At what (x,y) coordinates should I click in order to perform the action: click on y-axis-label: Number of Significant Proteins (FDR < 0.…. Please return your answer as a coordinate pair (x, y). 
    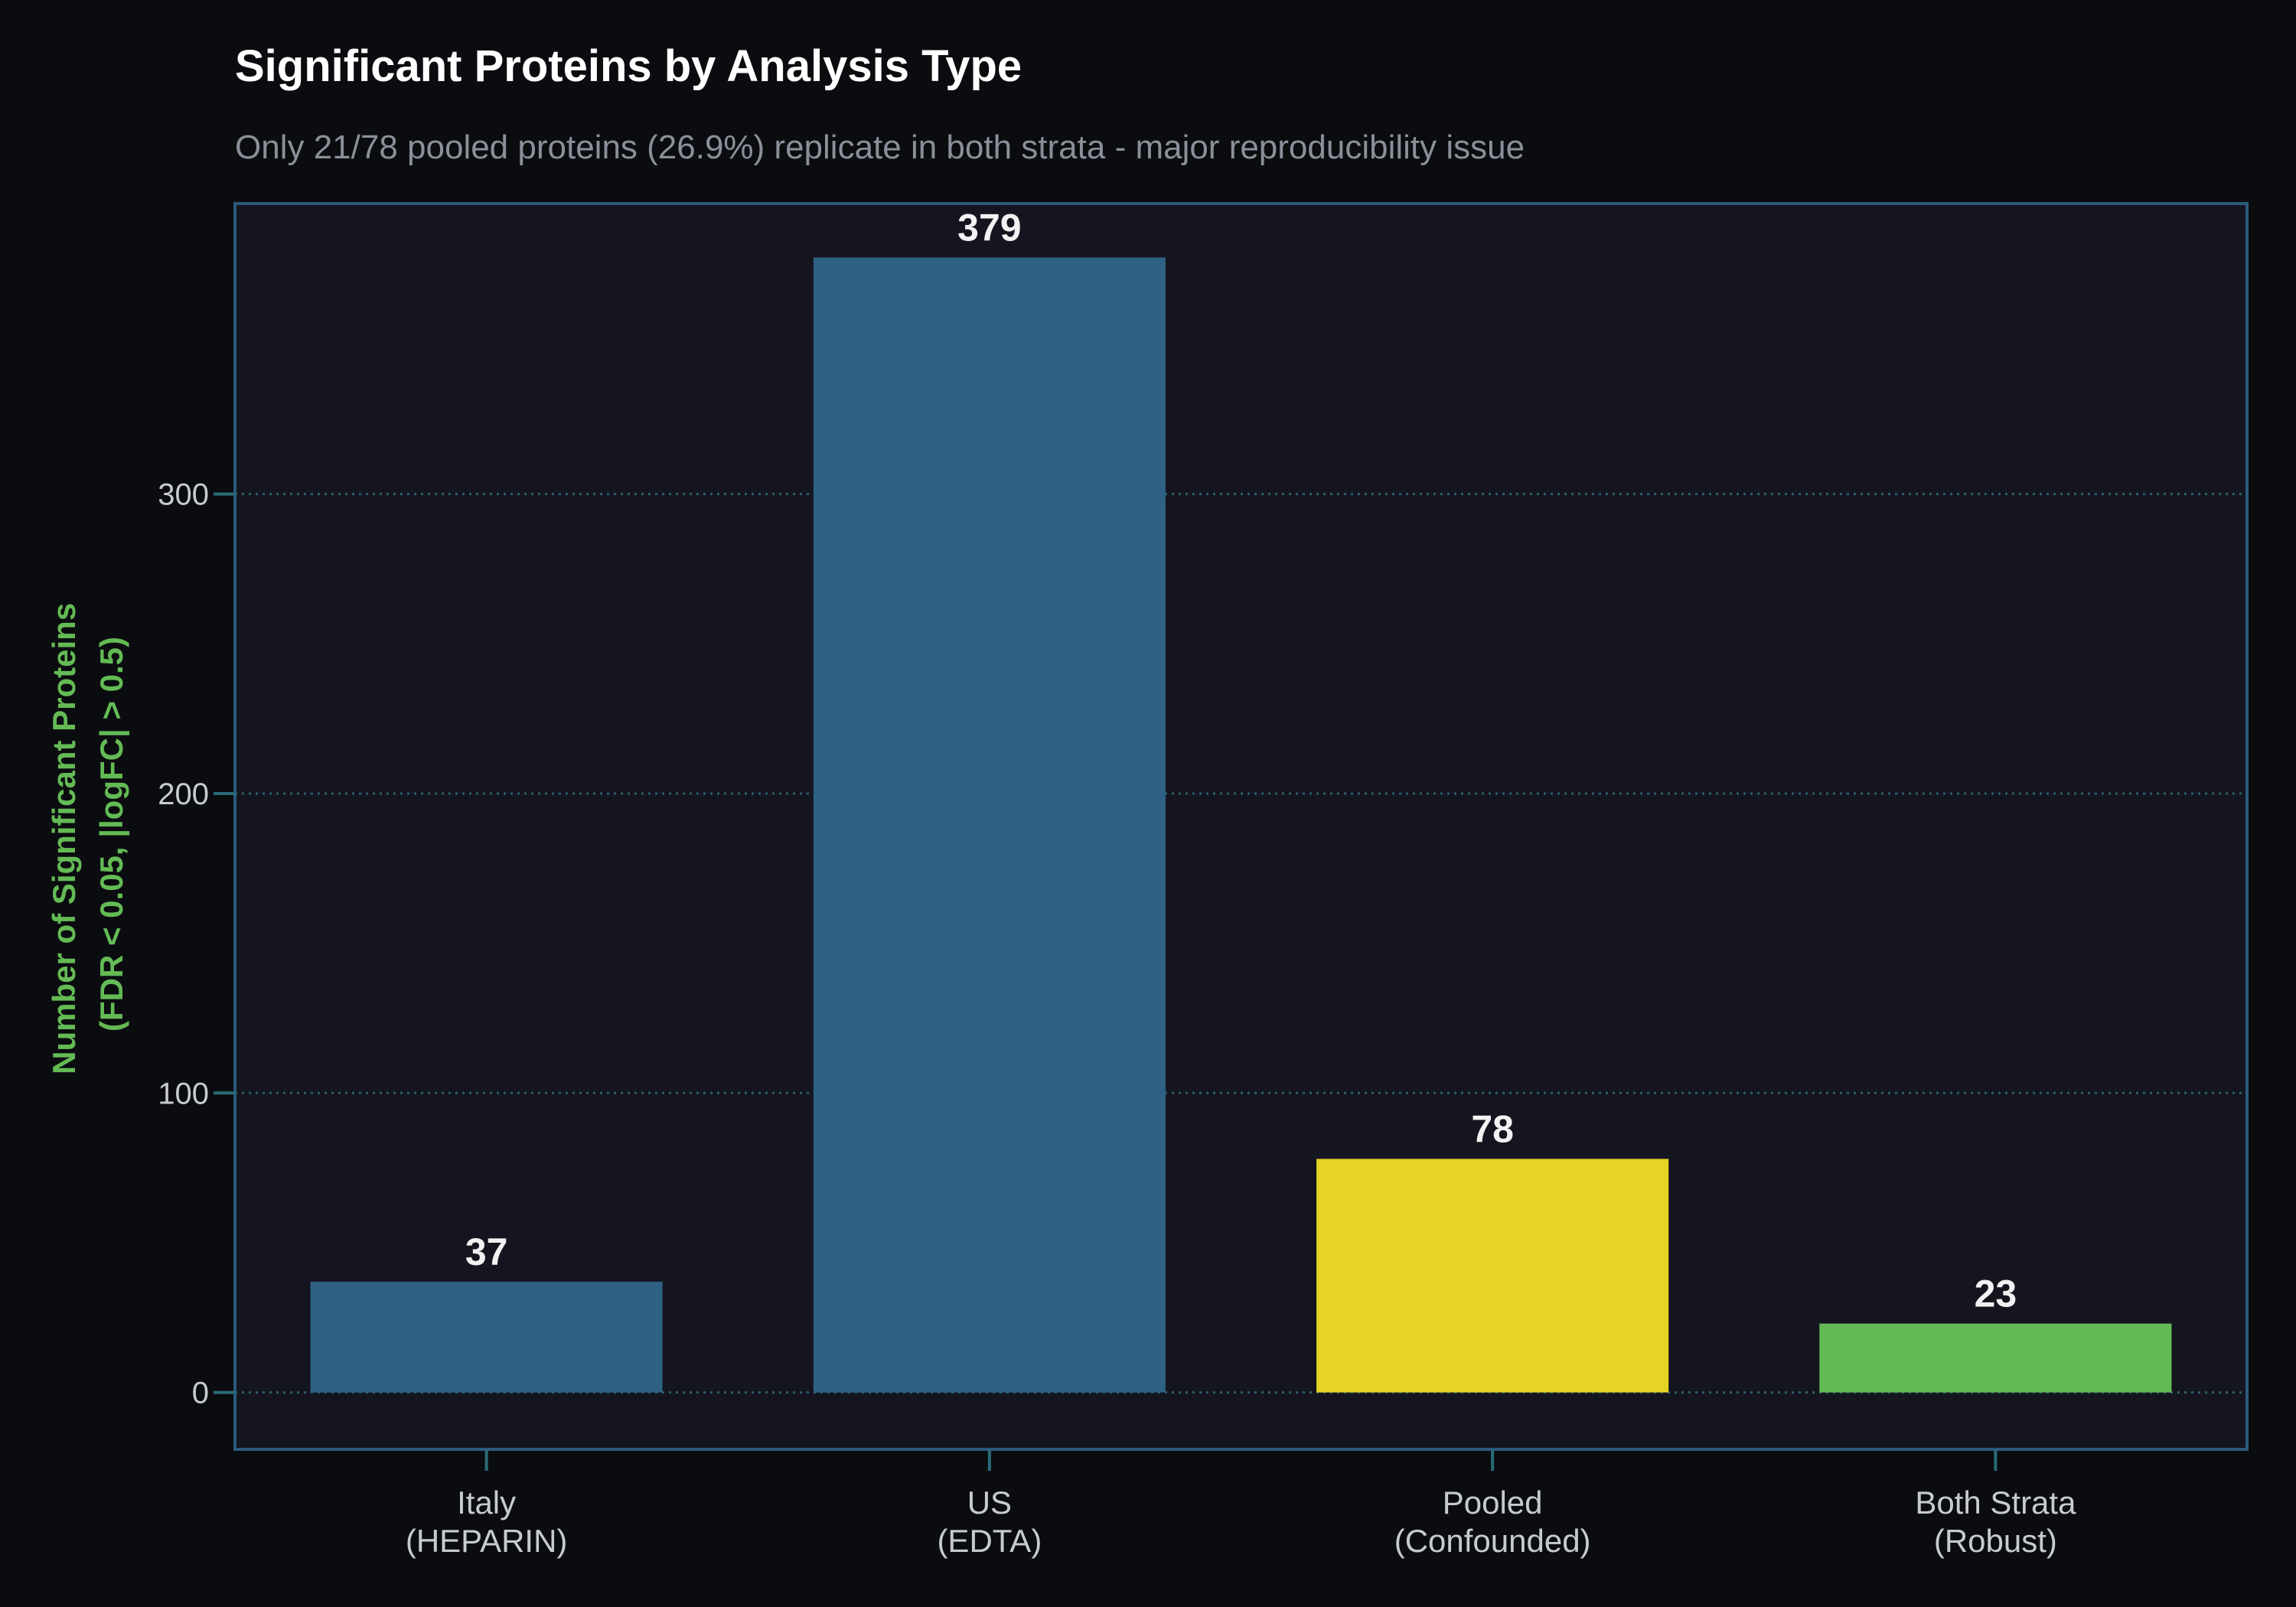
    Looking at the image, I should click on (88, 834).